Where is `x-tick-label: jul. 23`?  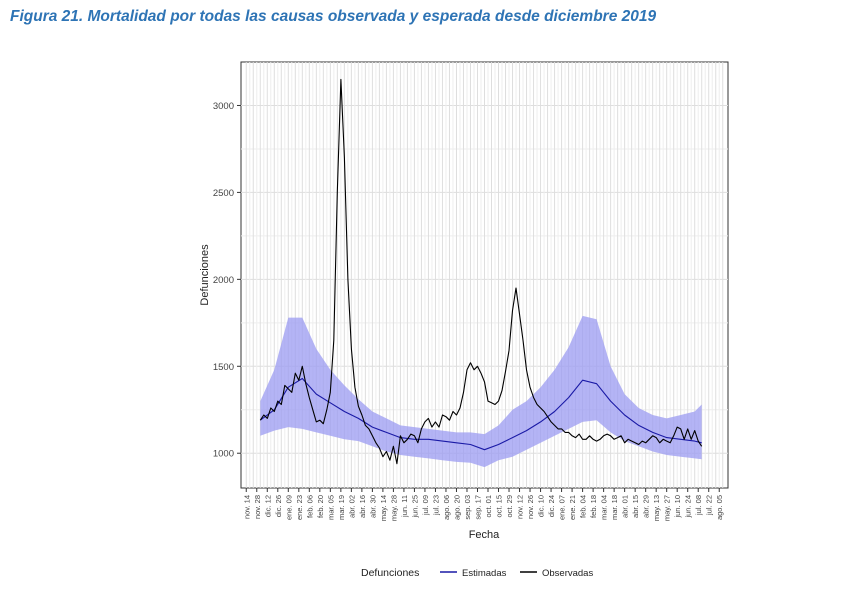
x-tick-label: jul. 23 is located at coordinates (435, 505).